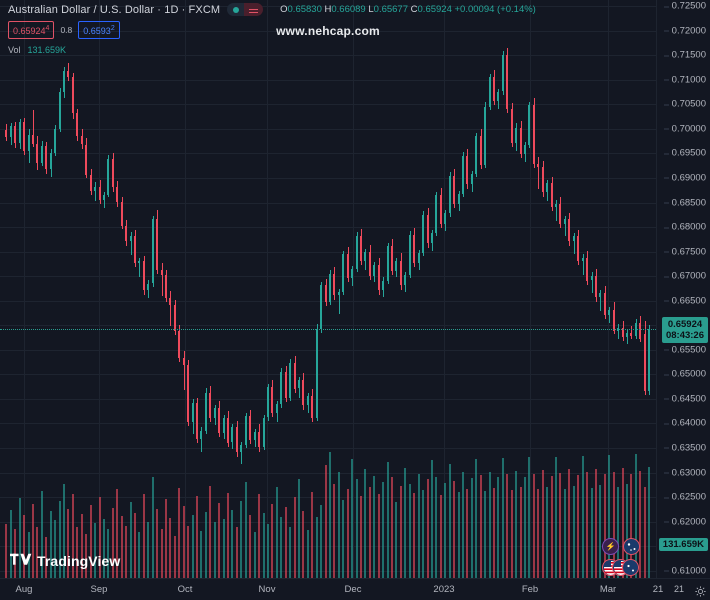  I want to click on gear-icon, so click(700, 590).